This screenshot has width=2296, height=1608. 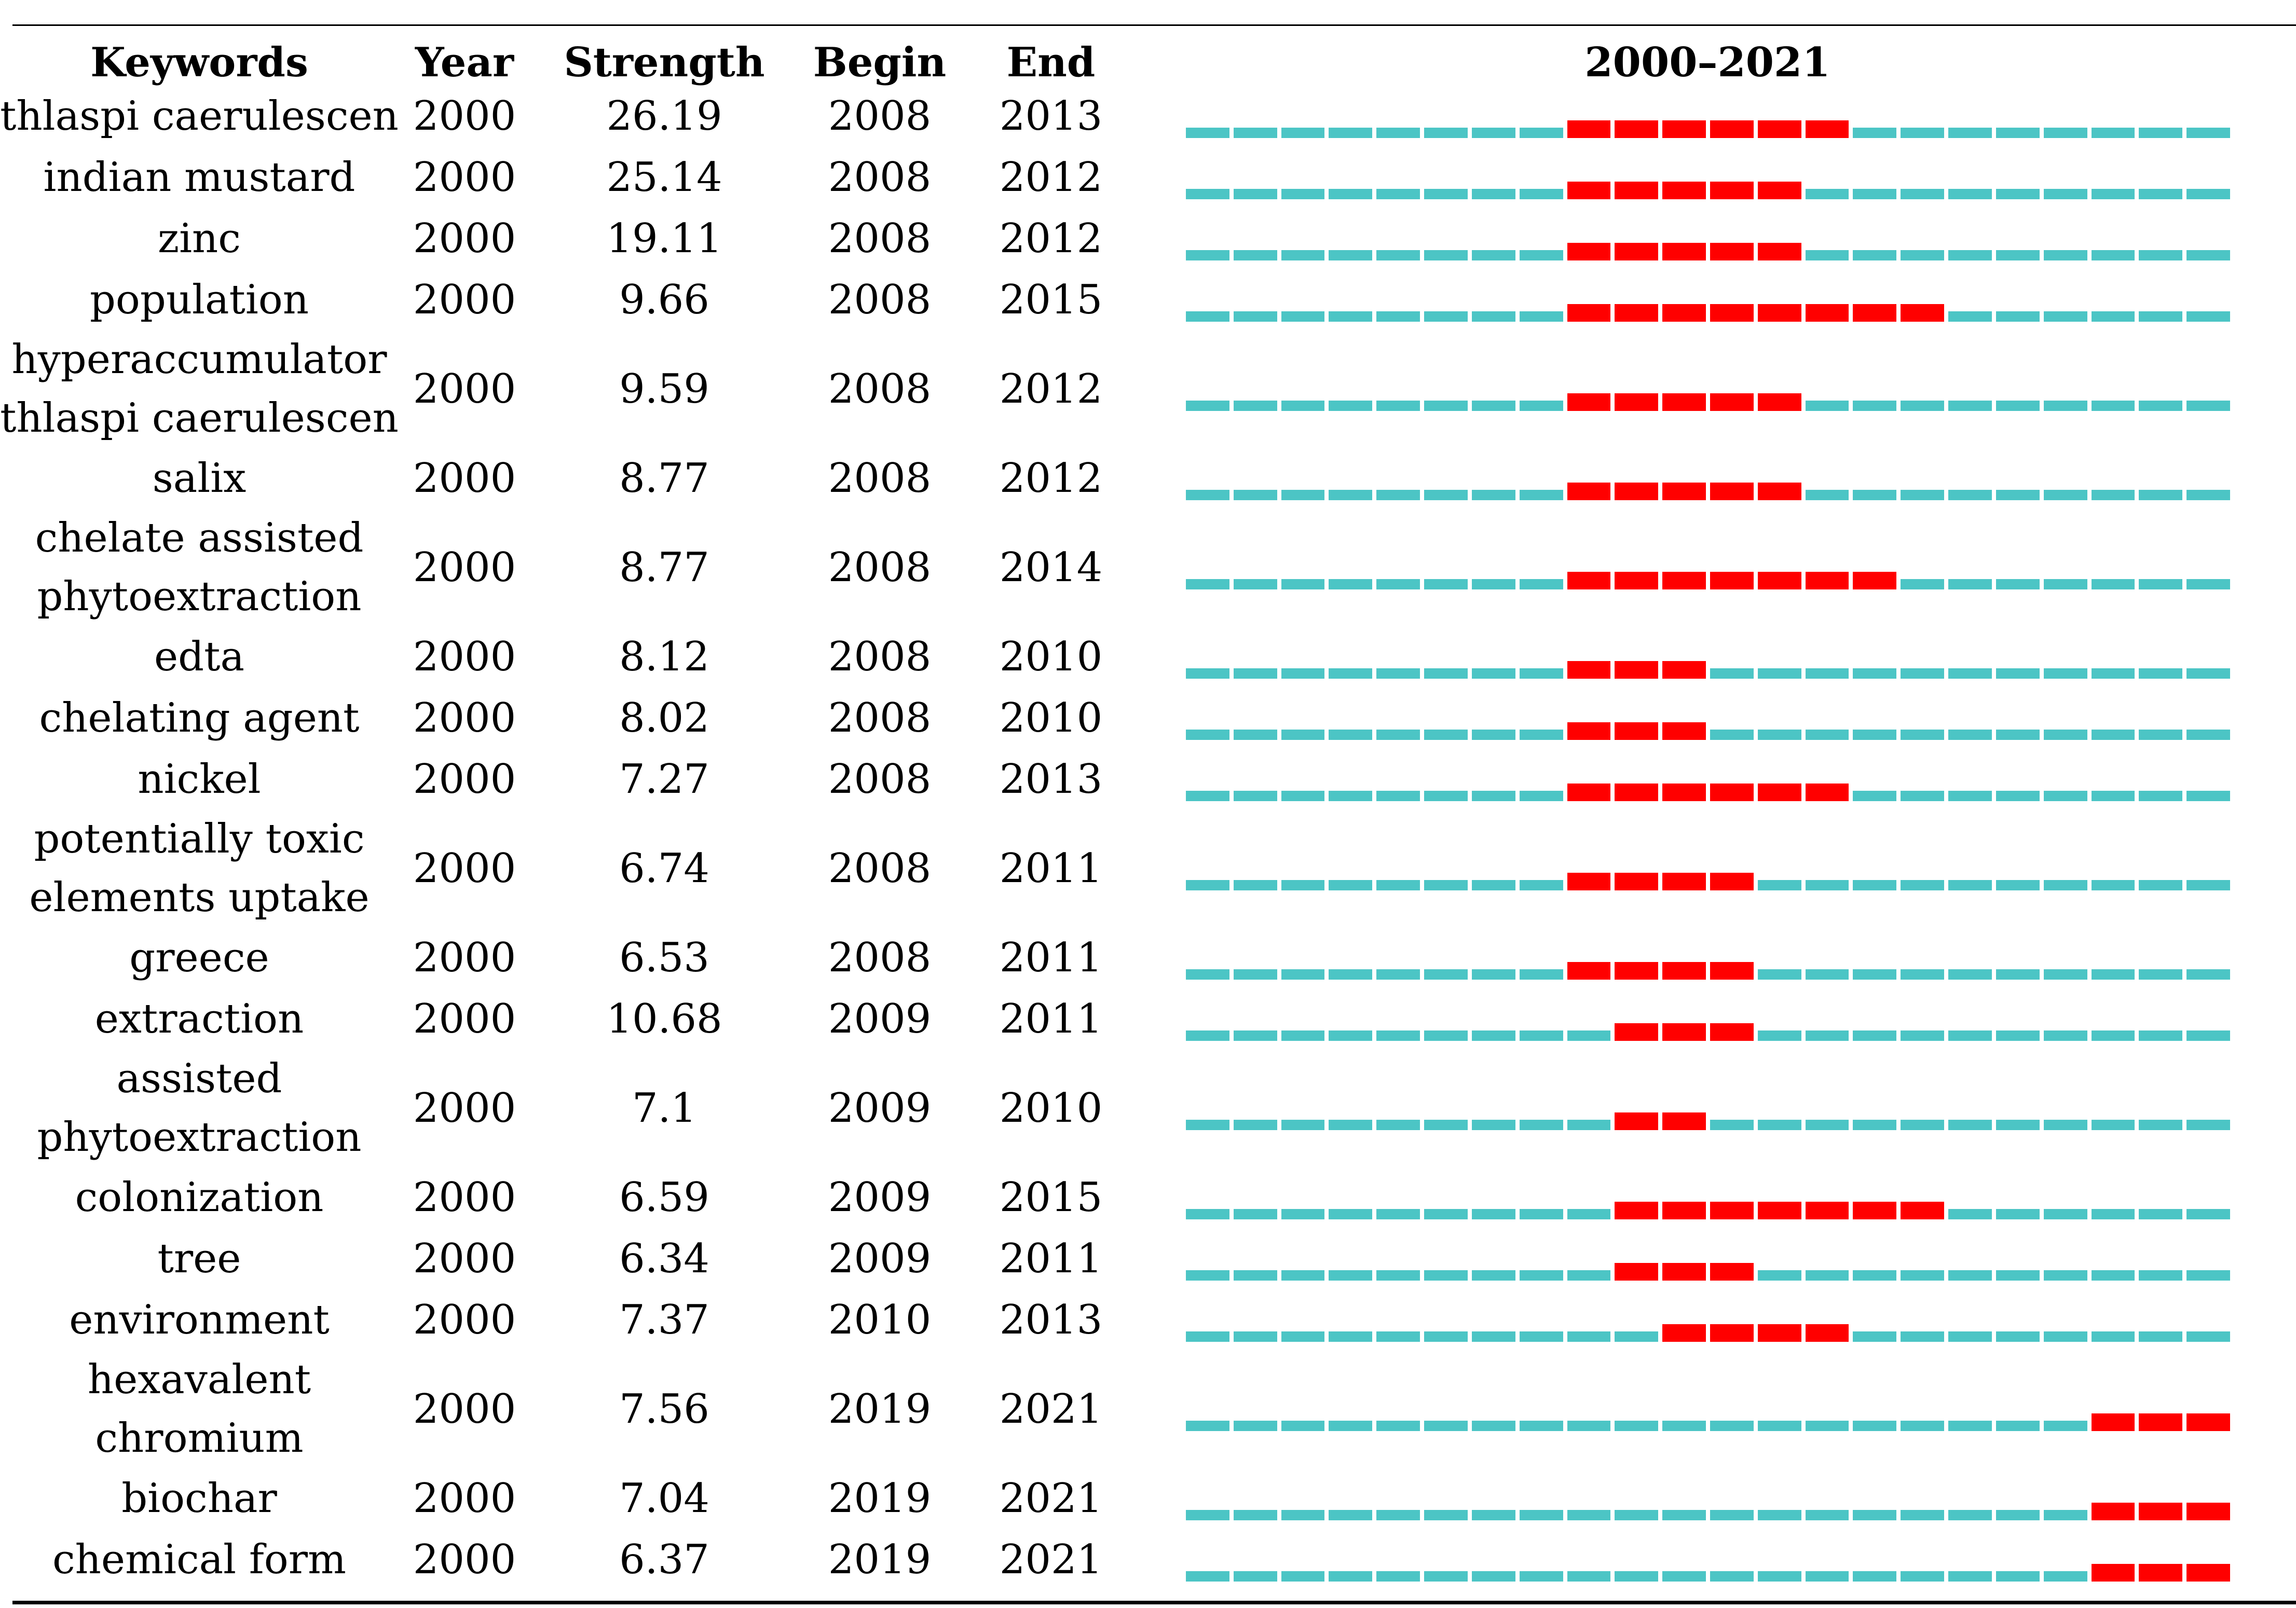 I want to click on cell-strength: 6.53, so click(x=664, y=958).